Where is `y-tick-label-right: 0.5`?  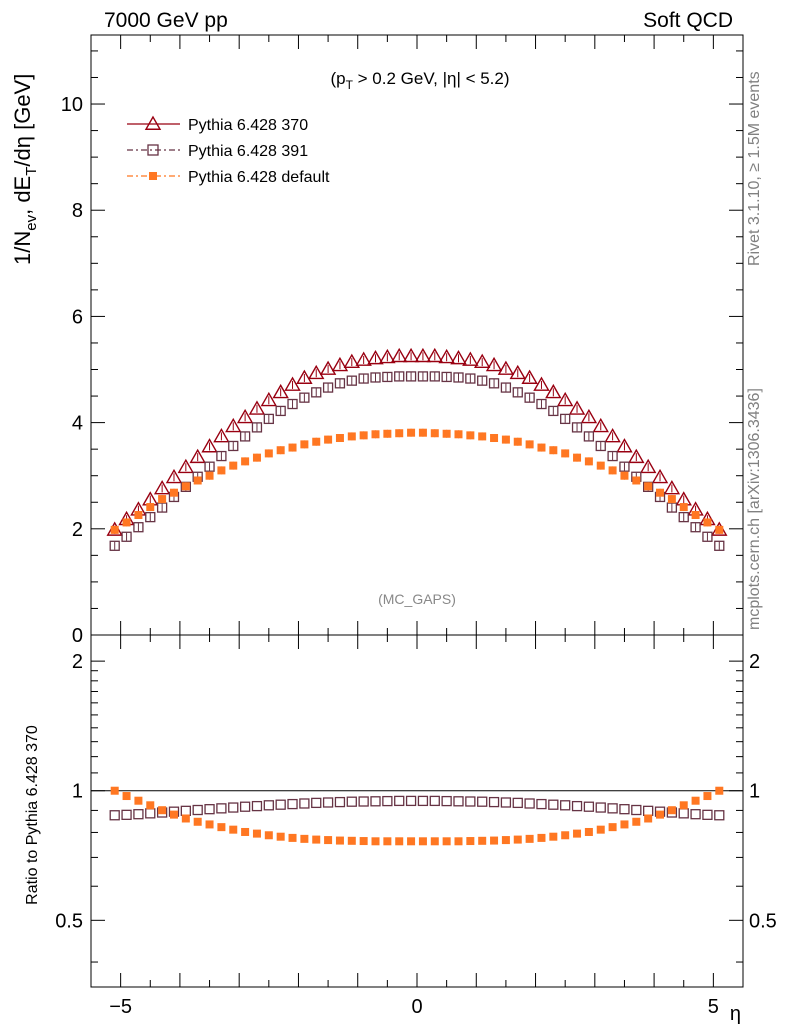 y-tick-label-right: 0.5 is located at coordinates (763, 921).